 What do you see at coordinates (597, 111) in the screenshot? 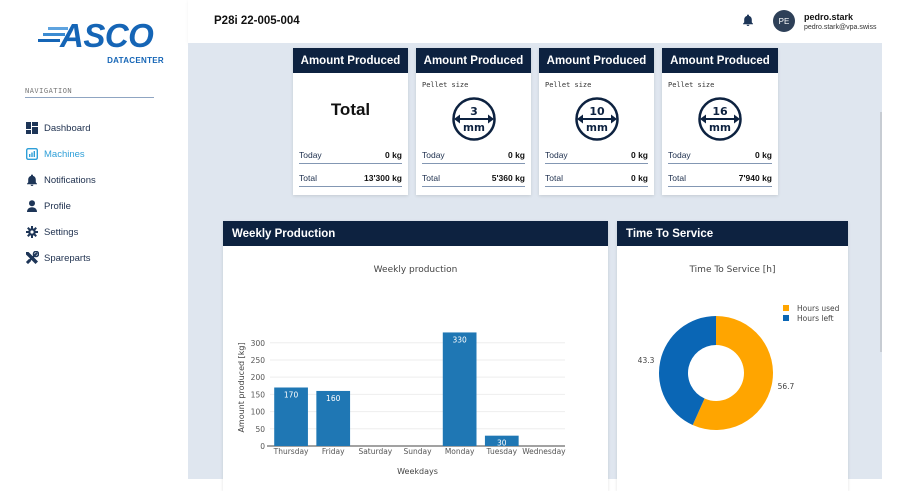
I see `pellet-size-value: 10` at bounding box center [597, 111].